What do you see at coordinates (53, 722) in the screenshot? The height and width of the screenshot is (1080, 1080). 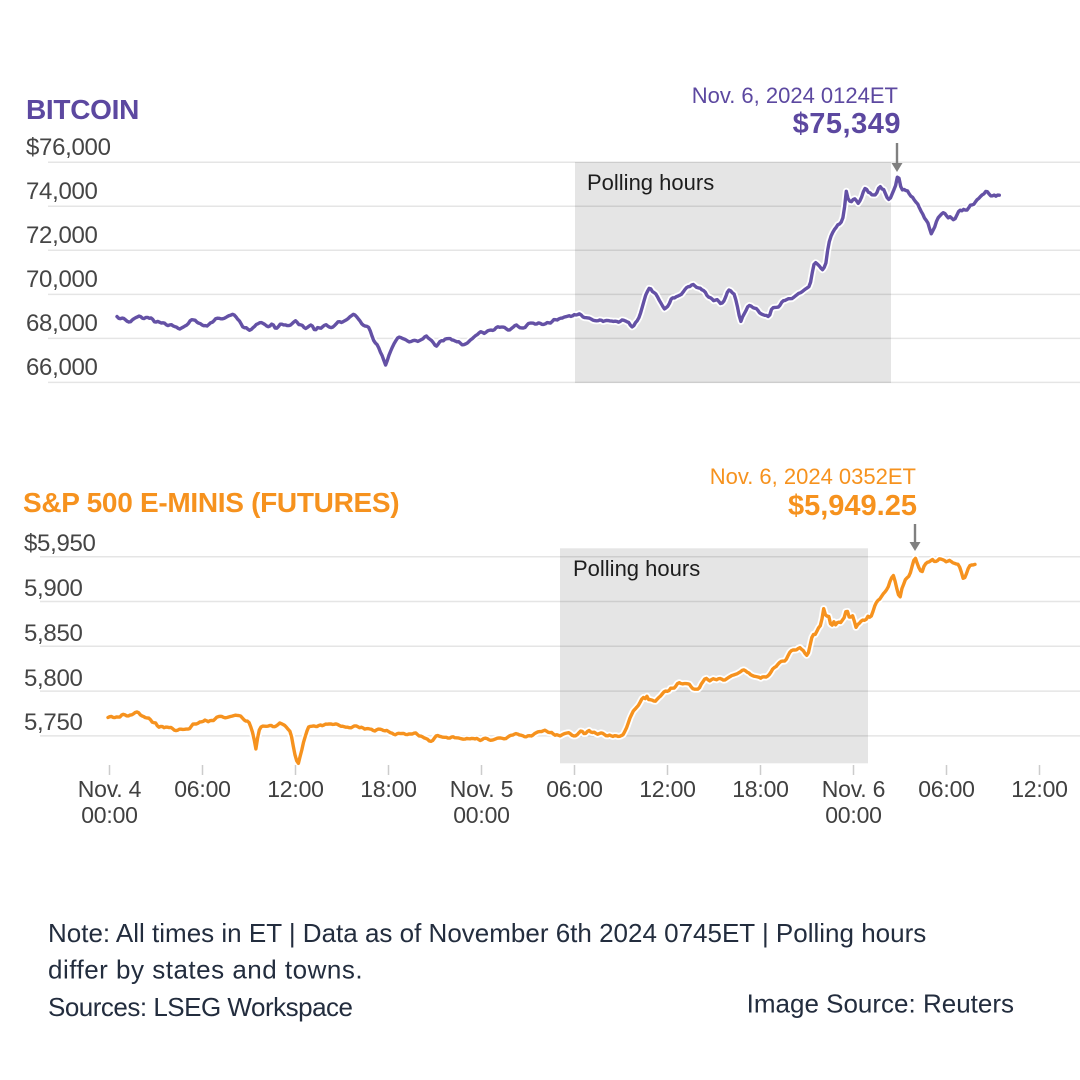 I see `svg-text: 5,750` at bounding box center [53, 722].